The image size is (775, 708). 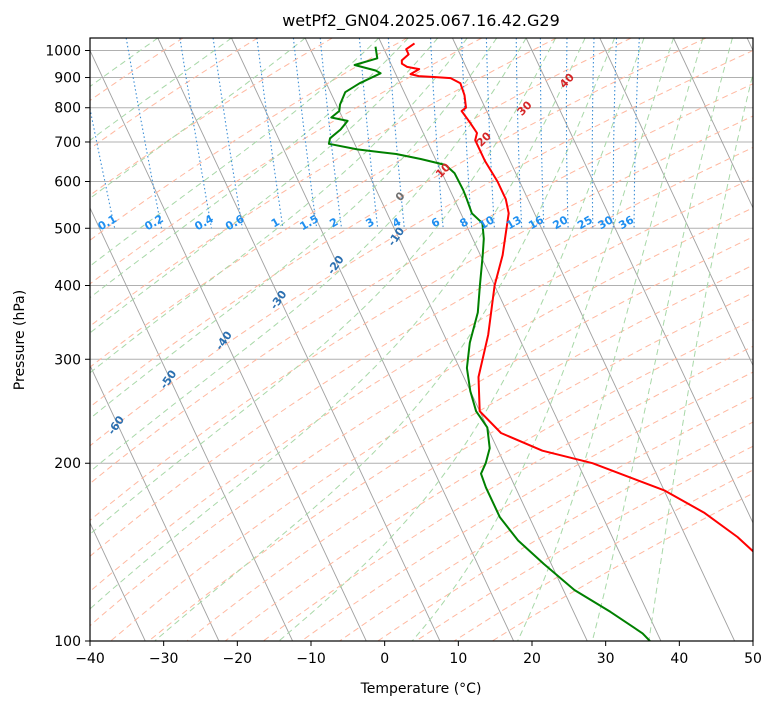 I want to click on y-tick-label: 100, so click(x=67, y=642).